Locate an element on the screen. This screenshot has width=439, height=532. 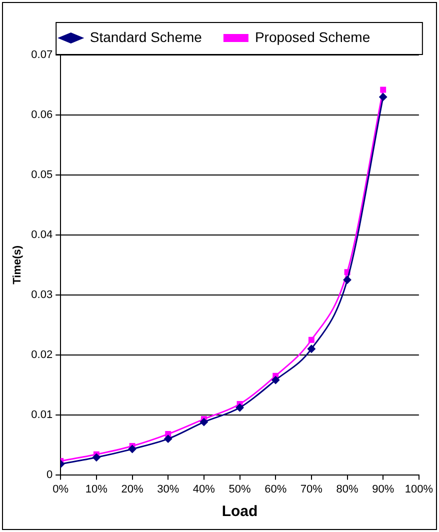
x-tick-label: 60% is located at coordinates (275, 489).